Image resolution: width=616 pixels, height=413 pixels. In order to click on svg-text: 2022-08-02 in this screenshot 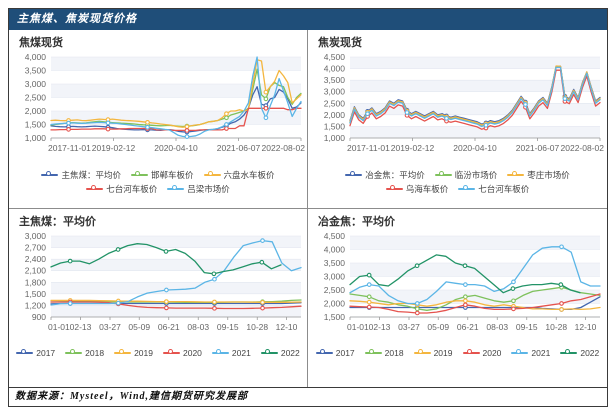, I will do `click(283, 148)`.